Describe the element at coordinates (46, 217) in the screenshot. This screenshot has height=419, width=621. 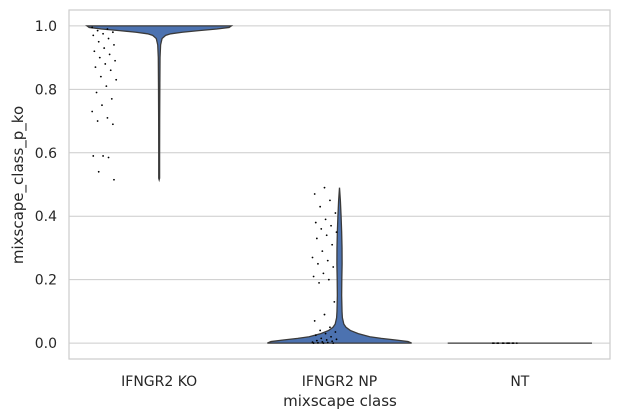
I see `y-tick-label: 0.4` at that location.